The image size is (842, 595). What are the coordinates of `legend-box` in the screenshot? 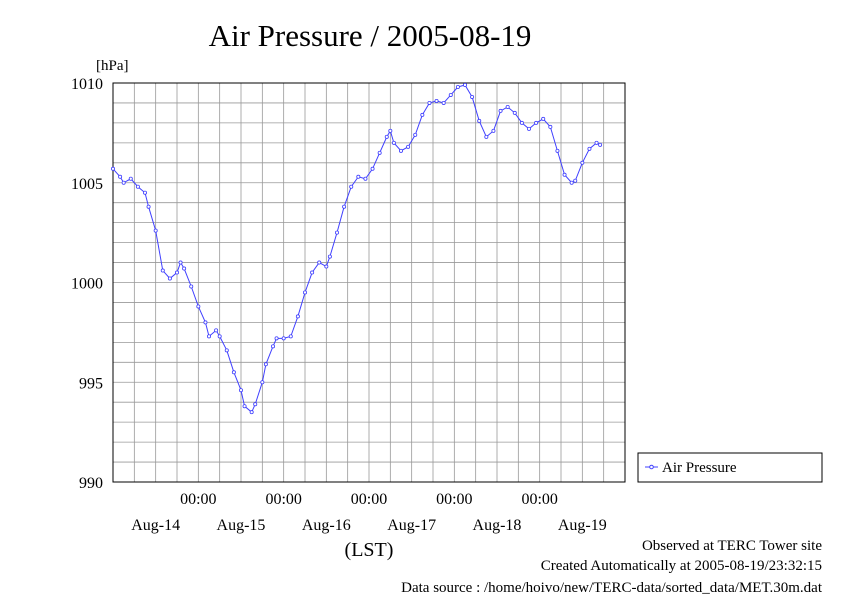 It's located at (730, 467).